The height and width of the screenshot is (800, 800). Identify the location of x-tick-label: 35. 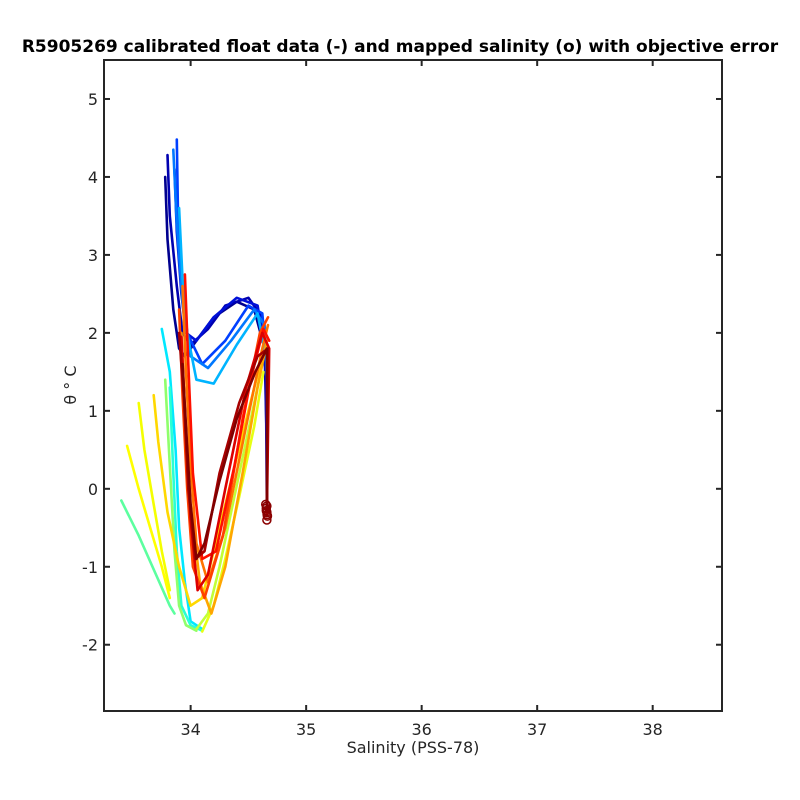
(306, 729).